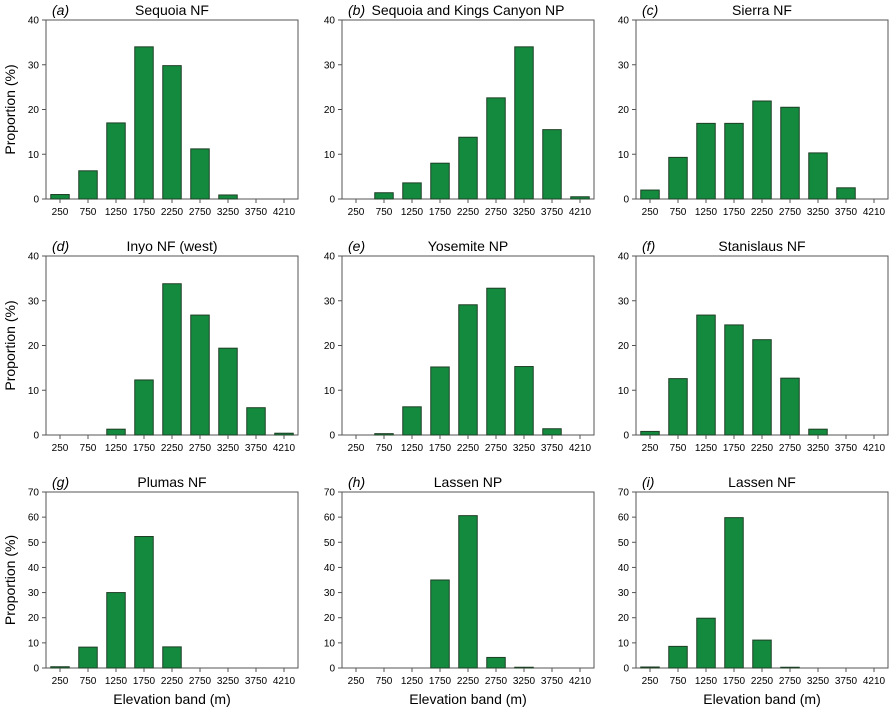 This screenshot has width=892, height=710. Describe the element at coordinates (172, 10) in the screenshot. I see `chart-title: Sequoia NF` at that location.